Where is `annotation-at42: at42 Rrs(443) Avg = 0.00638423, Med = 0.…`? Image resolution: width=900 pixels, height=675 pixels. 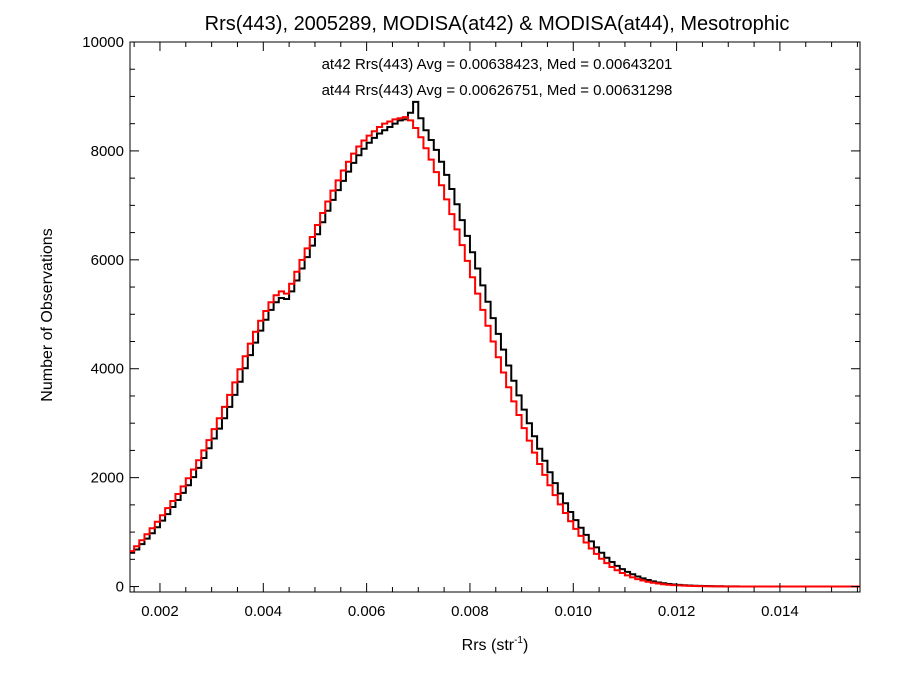 annotation-at42: at42 Rrs(443) Avg = 0.00638423, Med = 0.… is located at coordinates (497, 64).